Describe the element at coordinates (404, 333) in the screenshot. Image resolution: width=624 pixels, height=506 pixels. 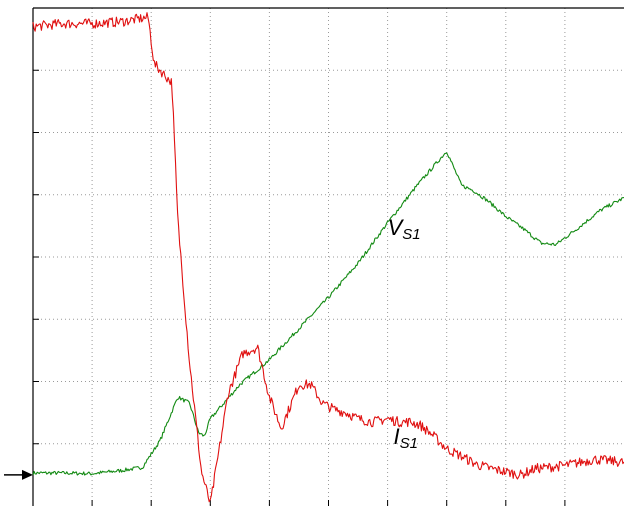
I see `trace-labels: VS1 IS1` at that location.